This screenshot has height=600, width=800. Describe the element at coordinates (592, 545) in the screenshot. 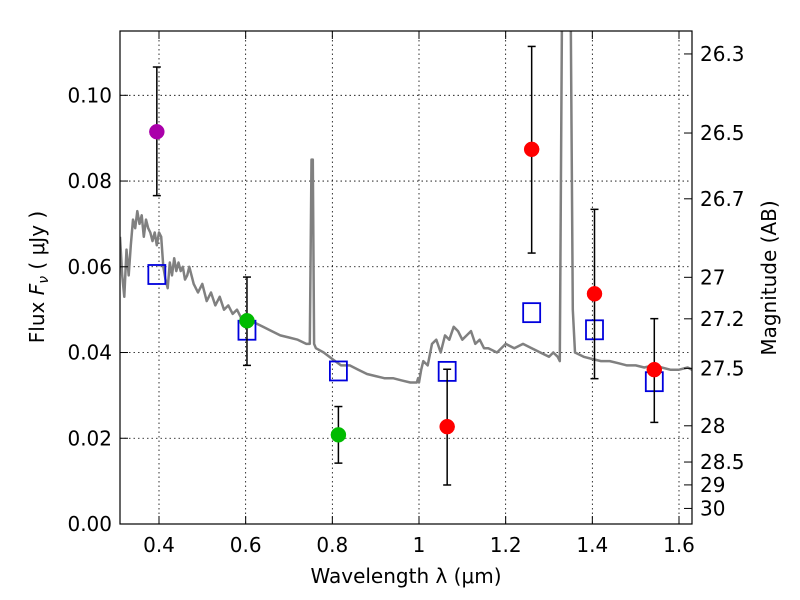

I see `x-tick-label: 1.4` at that location.